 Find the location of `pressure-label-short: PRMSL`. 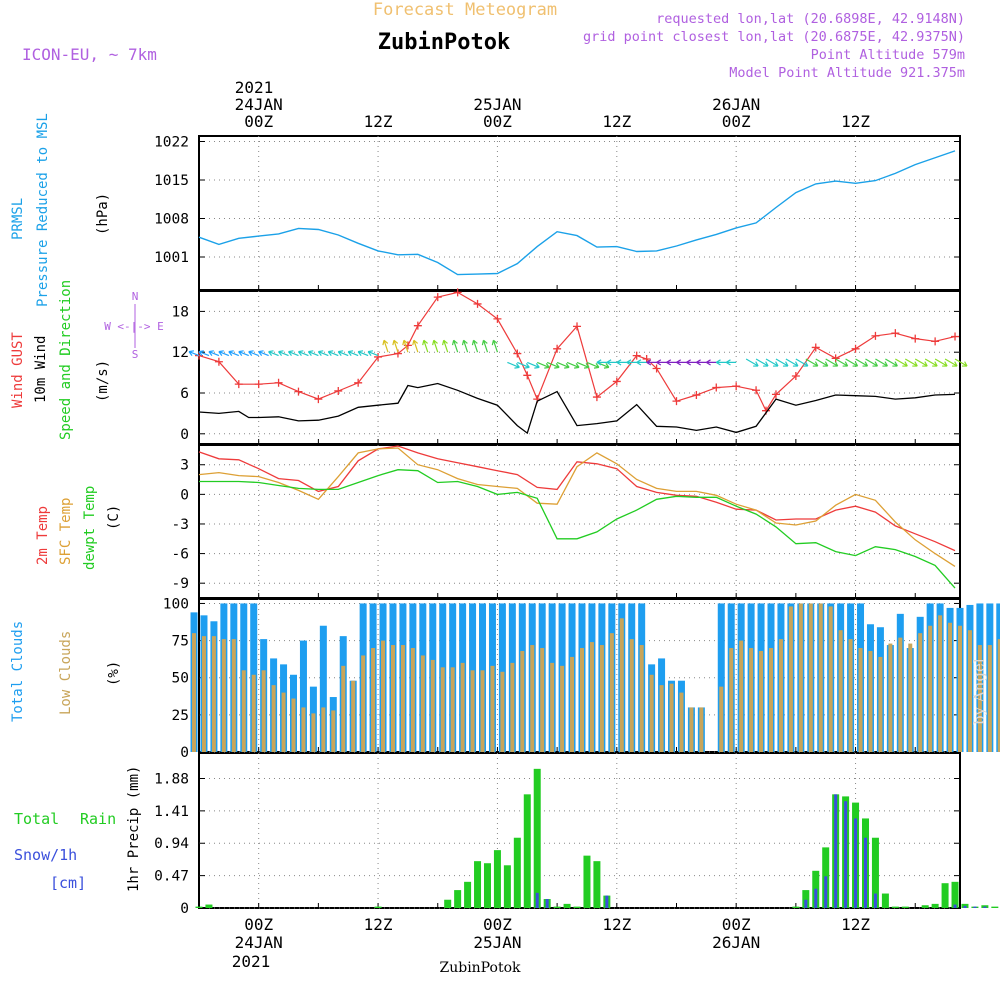

pressure-label-short: PRMSL is located at coordinates (18, 219).